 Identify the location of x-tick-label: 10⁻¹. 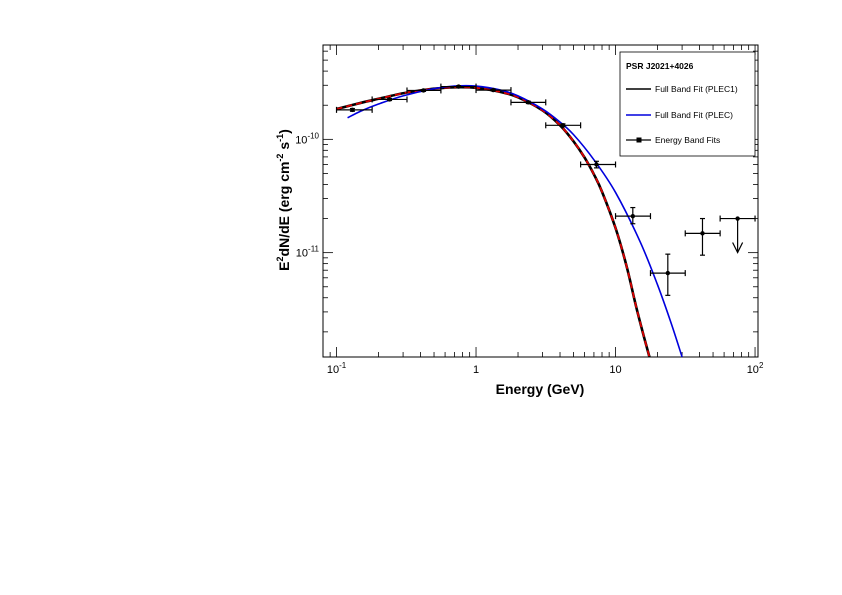
(337, 368).